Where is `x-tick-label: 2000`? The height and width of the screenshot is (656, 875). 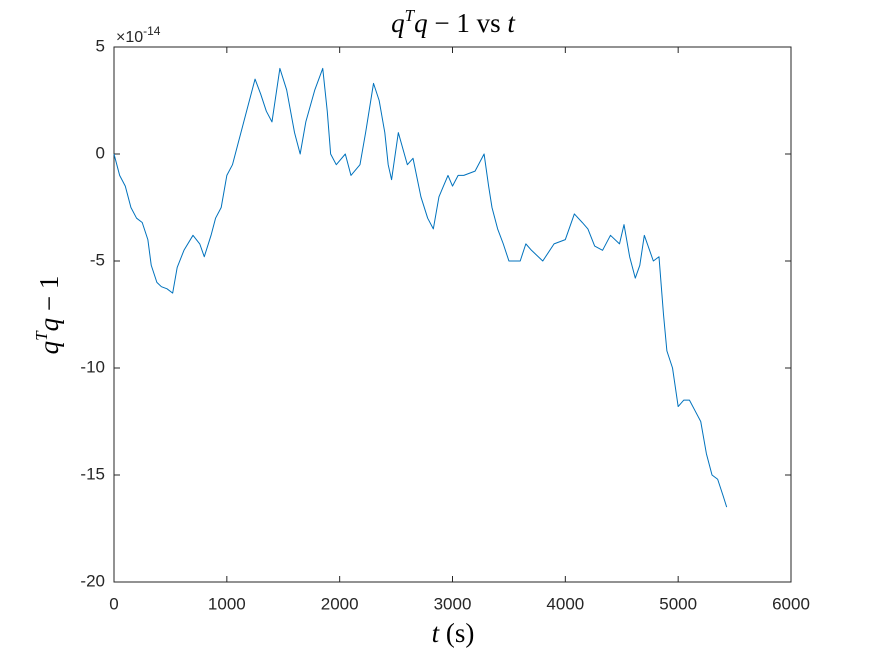
x-tick-label: 2000 is located at coordinates (340, 603).